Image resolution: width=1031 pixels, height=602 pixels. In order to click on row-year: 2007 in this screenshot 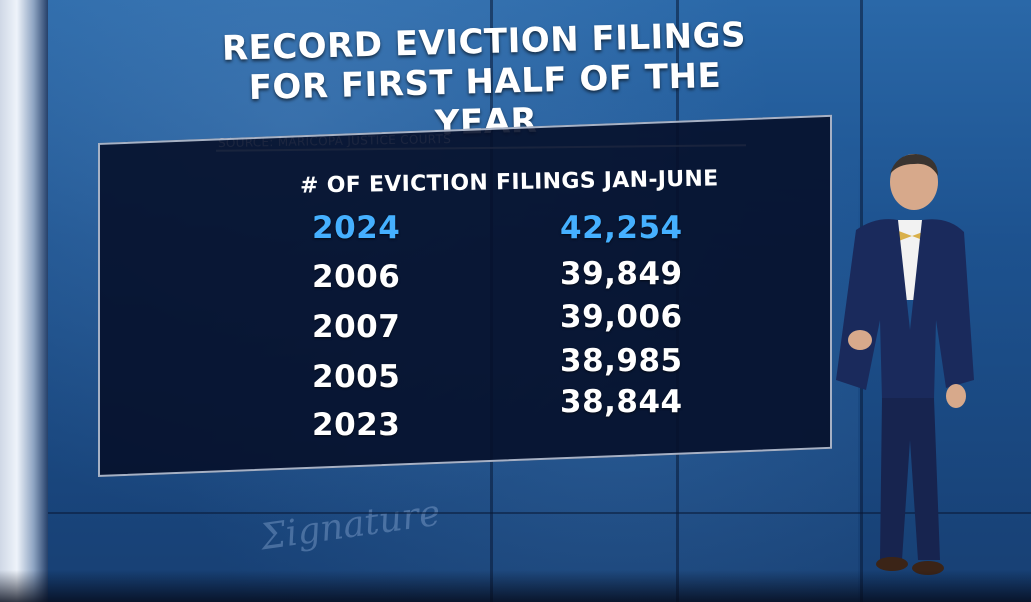, I will do `click(356, 327)`.